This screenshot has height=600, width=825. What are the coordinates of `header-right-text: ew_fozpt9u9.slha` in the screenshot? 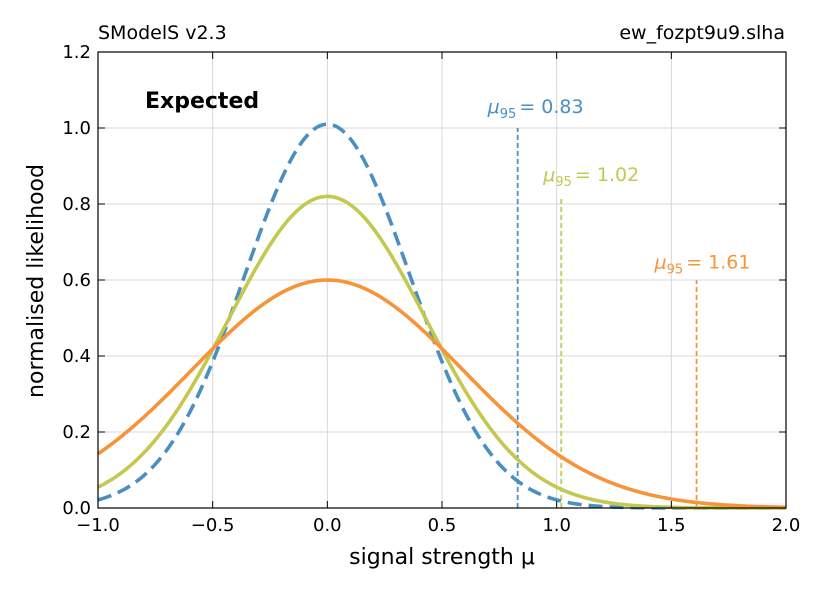 It's located at (702, 33).